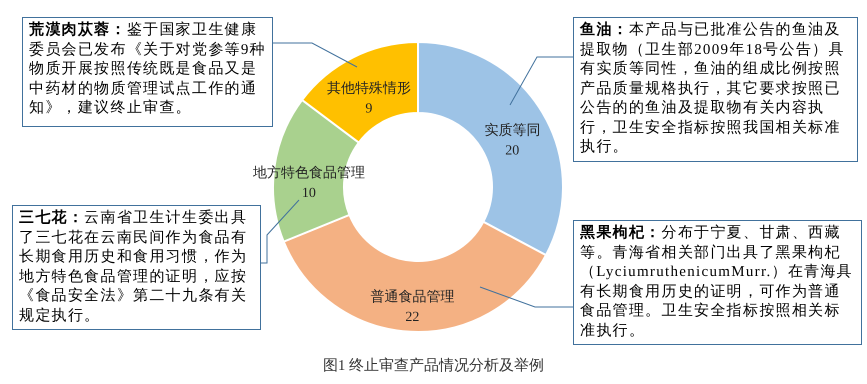 Image resolution: width=867 pixels, height=384 pixels. I want to click on slice-label: 普通食品管理, so click(412, 296).